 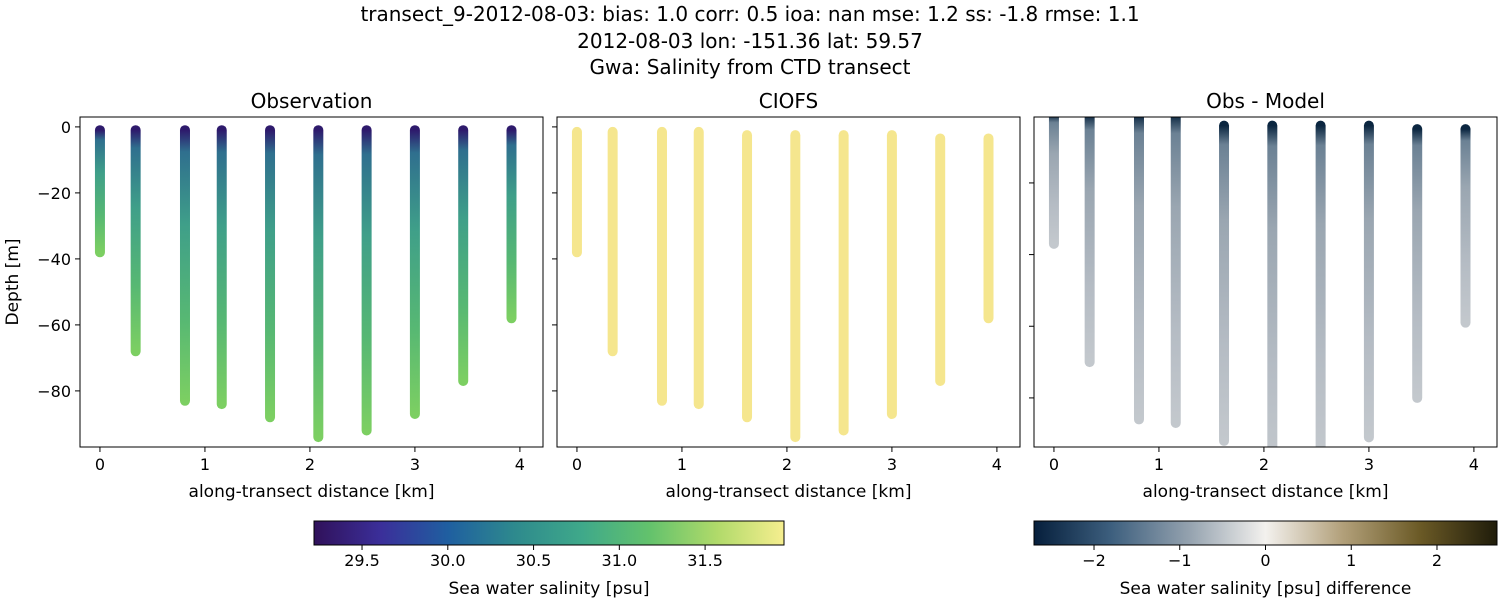 I want to click on colorbar-label: Sea water salinity [psu], so click(x=549, y=589).